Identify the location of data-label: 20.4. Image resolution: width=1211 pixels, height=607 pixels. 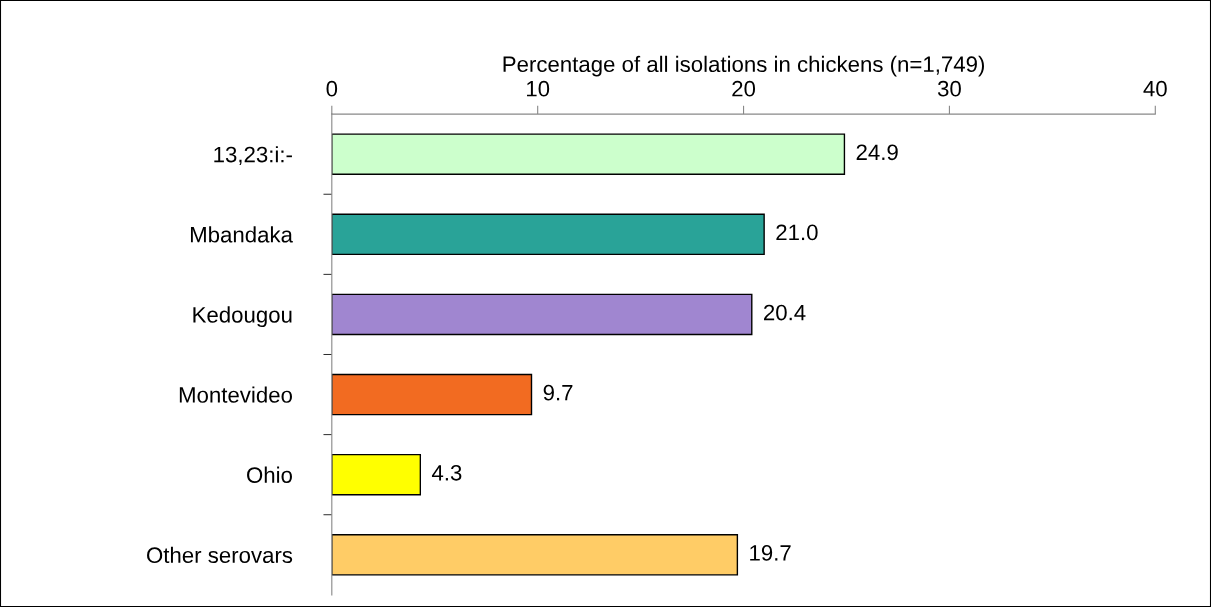
(785, 312).